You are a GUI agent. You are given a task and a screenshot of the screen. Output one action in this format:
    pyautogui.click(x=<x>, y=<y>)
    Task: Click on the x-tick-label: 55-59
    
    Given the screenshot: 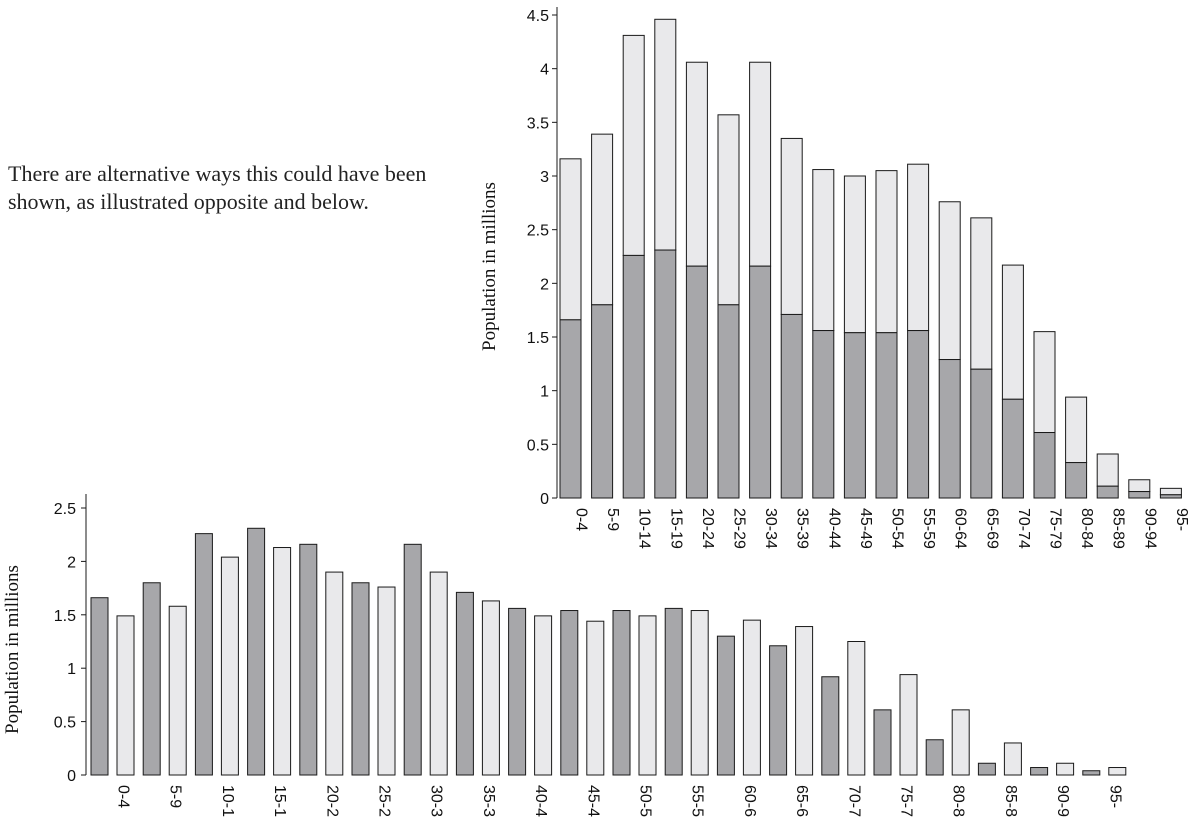 What is the action you would take?
    pyautogui.click(x=928, y=528)
    